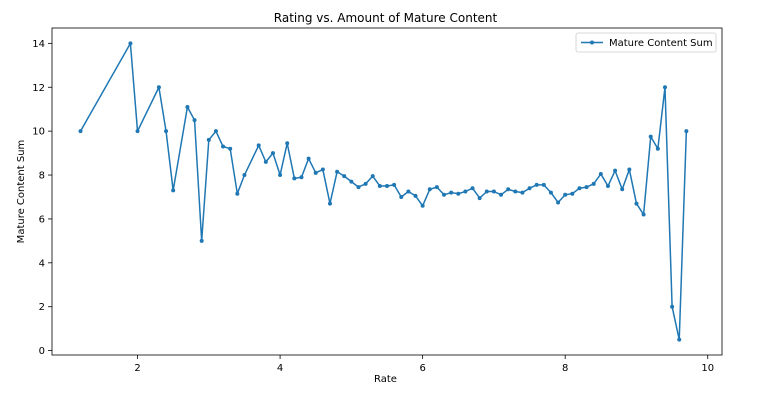 Image resolution: width=770 pixels, height=407 pixels. I want to click on y-tick-label: 10, so click(38, 132).